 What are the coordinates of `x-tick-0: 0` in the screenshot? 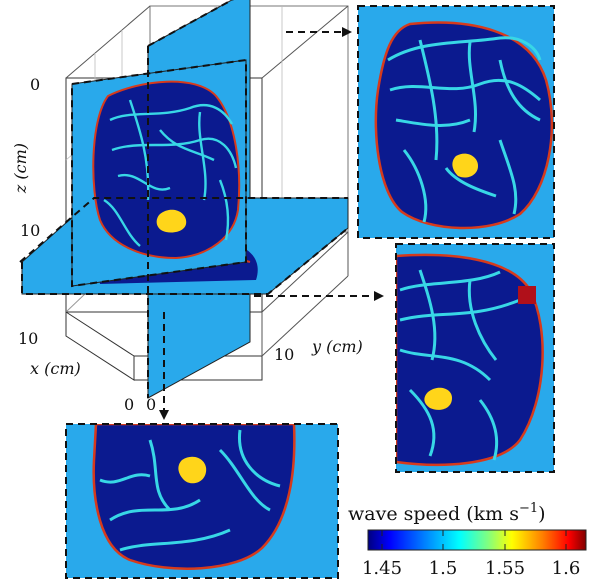 It's located at (129, 404).